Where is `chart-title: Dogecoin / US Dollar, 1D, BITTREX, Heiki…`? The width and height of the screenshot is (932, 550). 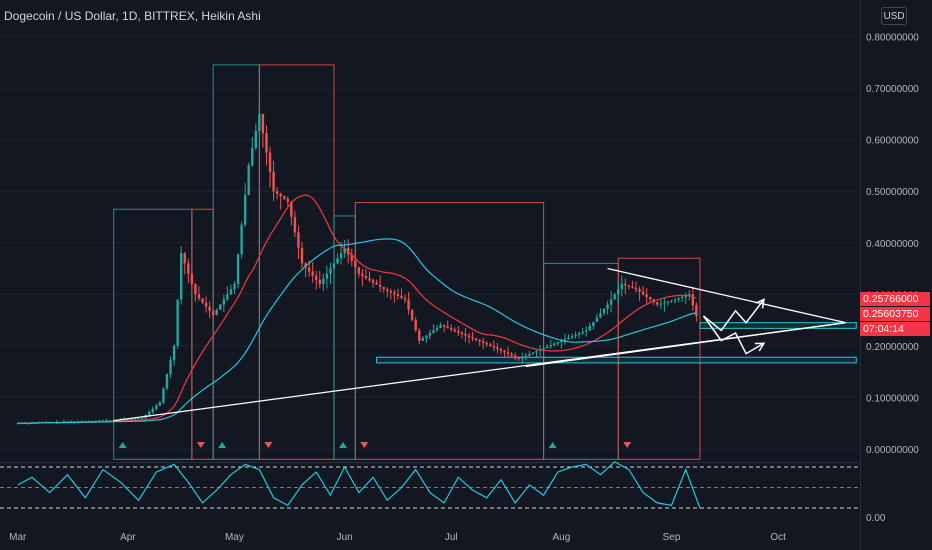
chart-title: Dogecoin / US Dollar, 1D, BITTREX, Heiki… is located at coordinates (132, 16).